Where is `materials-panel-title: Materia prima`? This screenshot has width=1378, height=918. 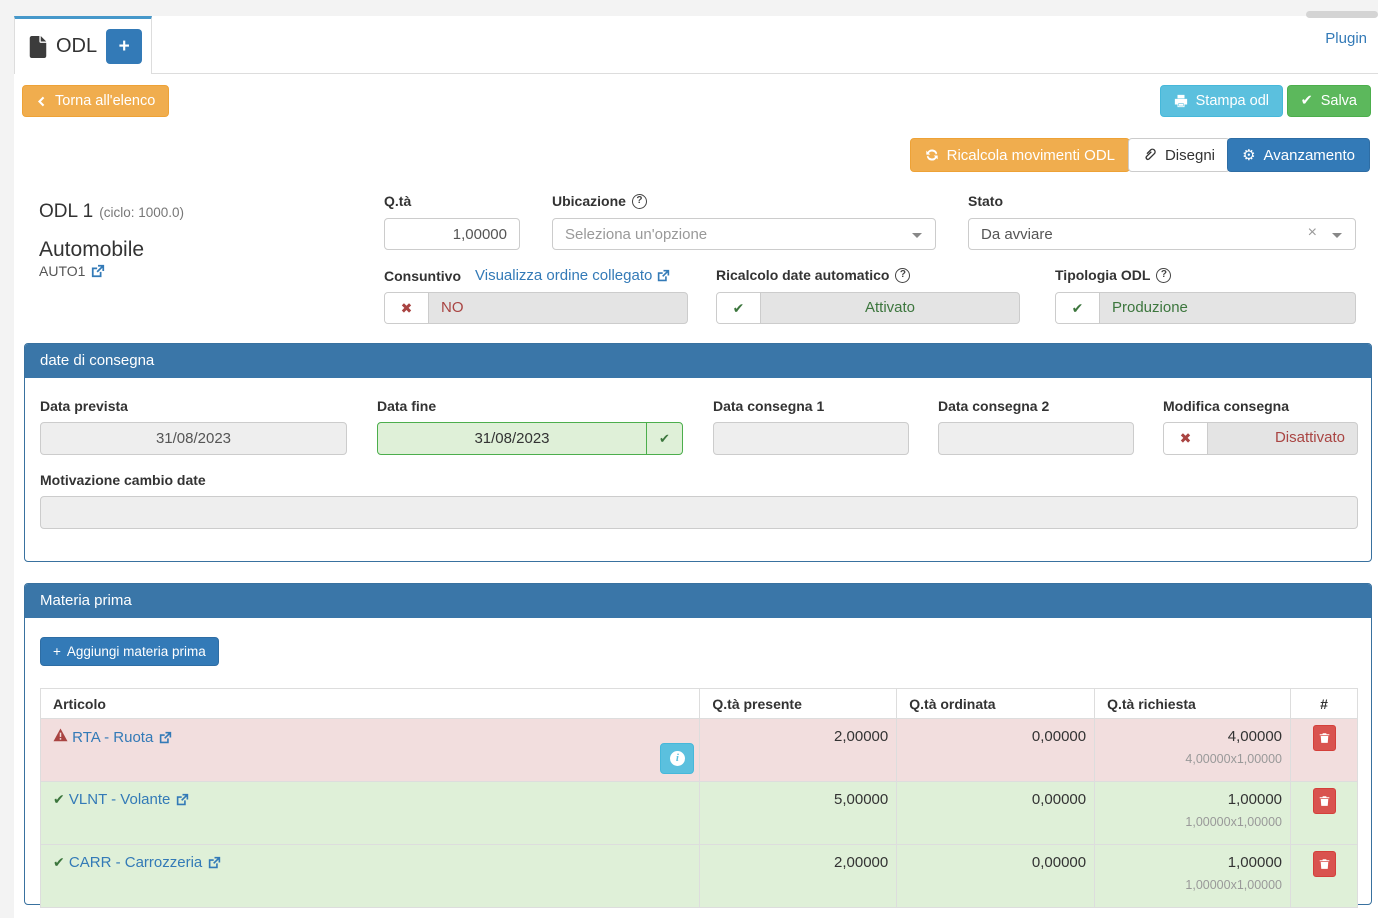 materials-panel-title: Materia prima is located at coordinates (698, 601).